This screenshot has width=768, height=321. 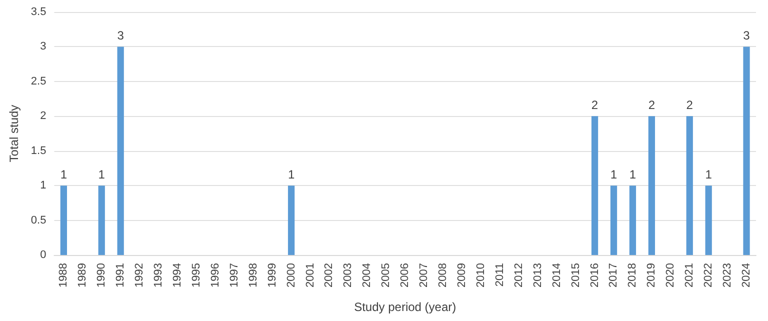 I want to click on x-tick-label: 1991, so click(x=120, y=275).